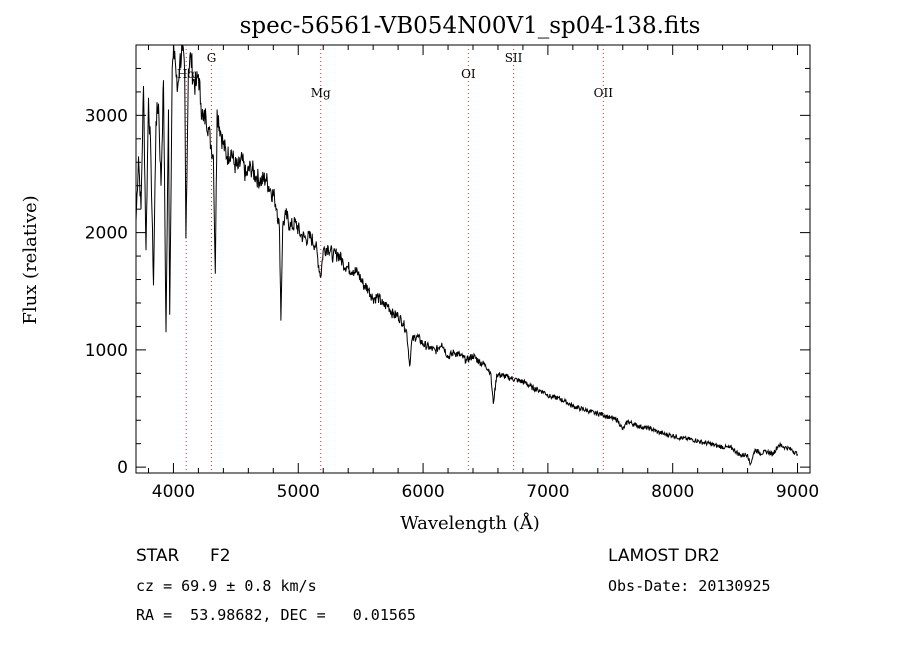 The height and width of the screenshot is (650, 900). I want to click on x-tick-label: 7000, so click(547, 492).